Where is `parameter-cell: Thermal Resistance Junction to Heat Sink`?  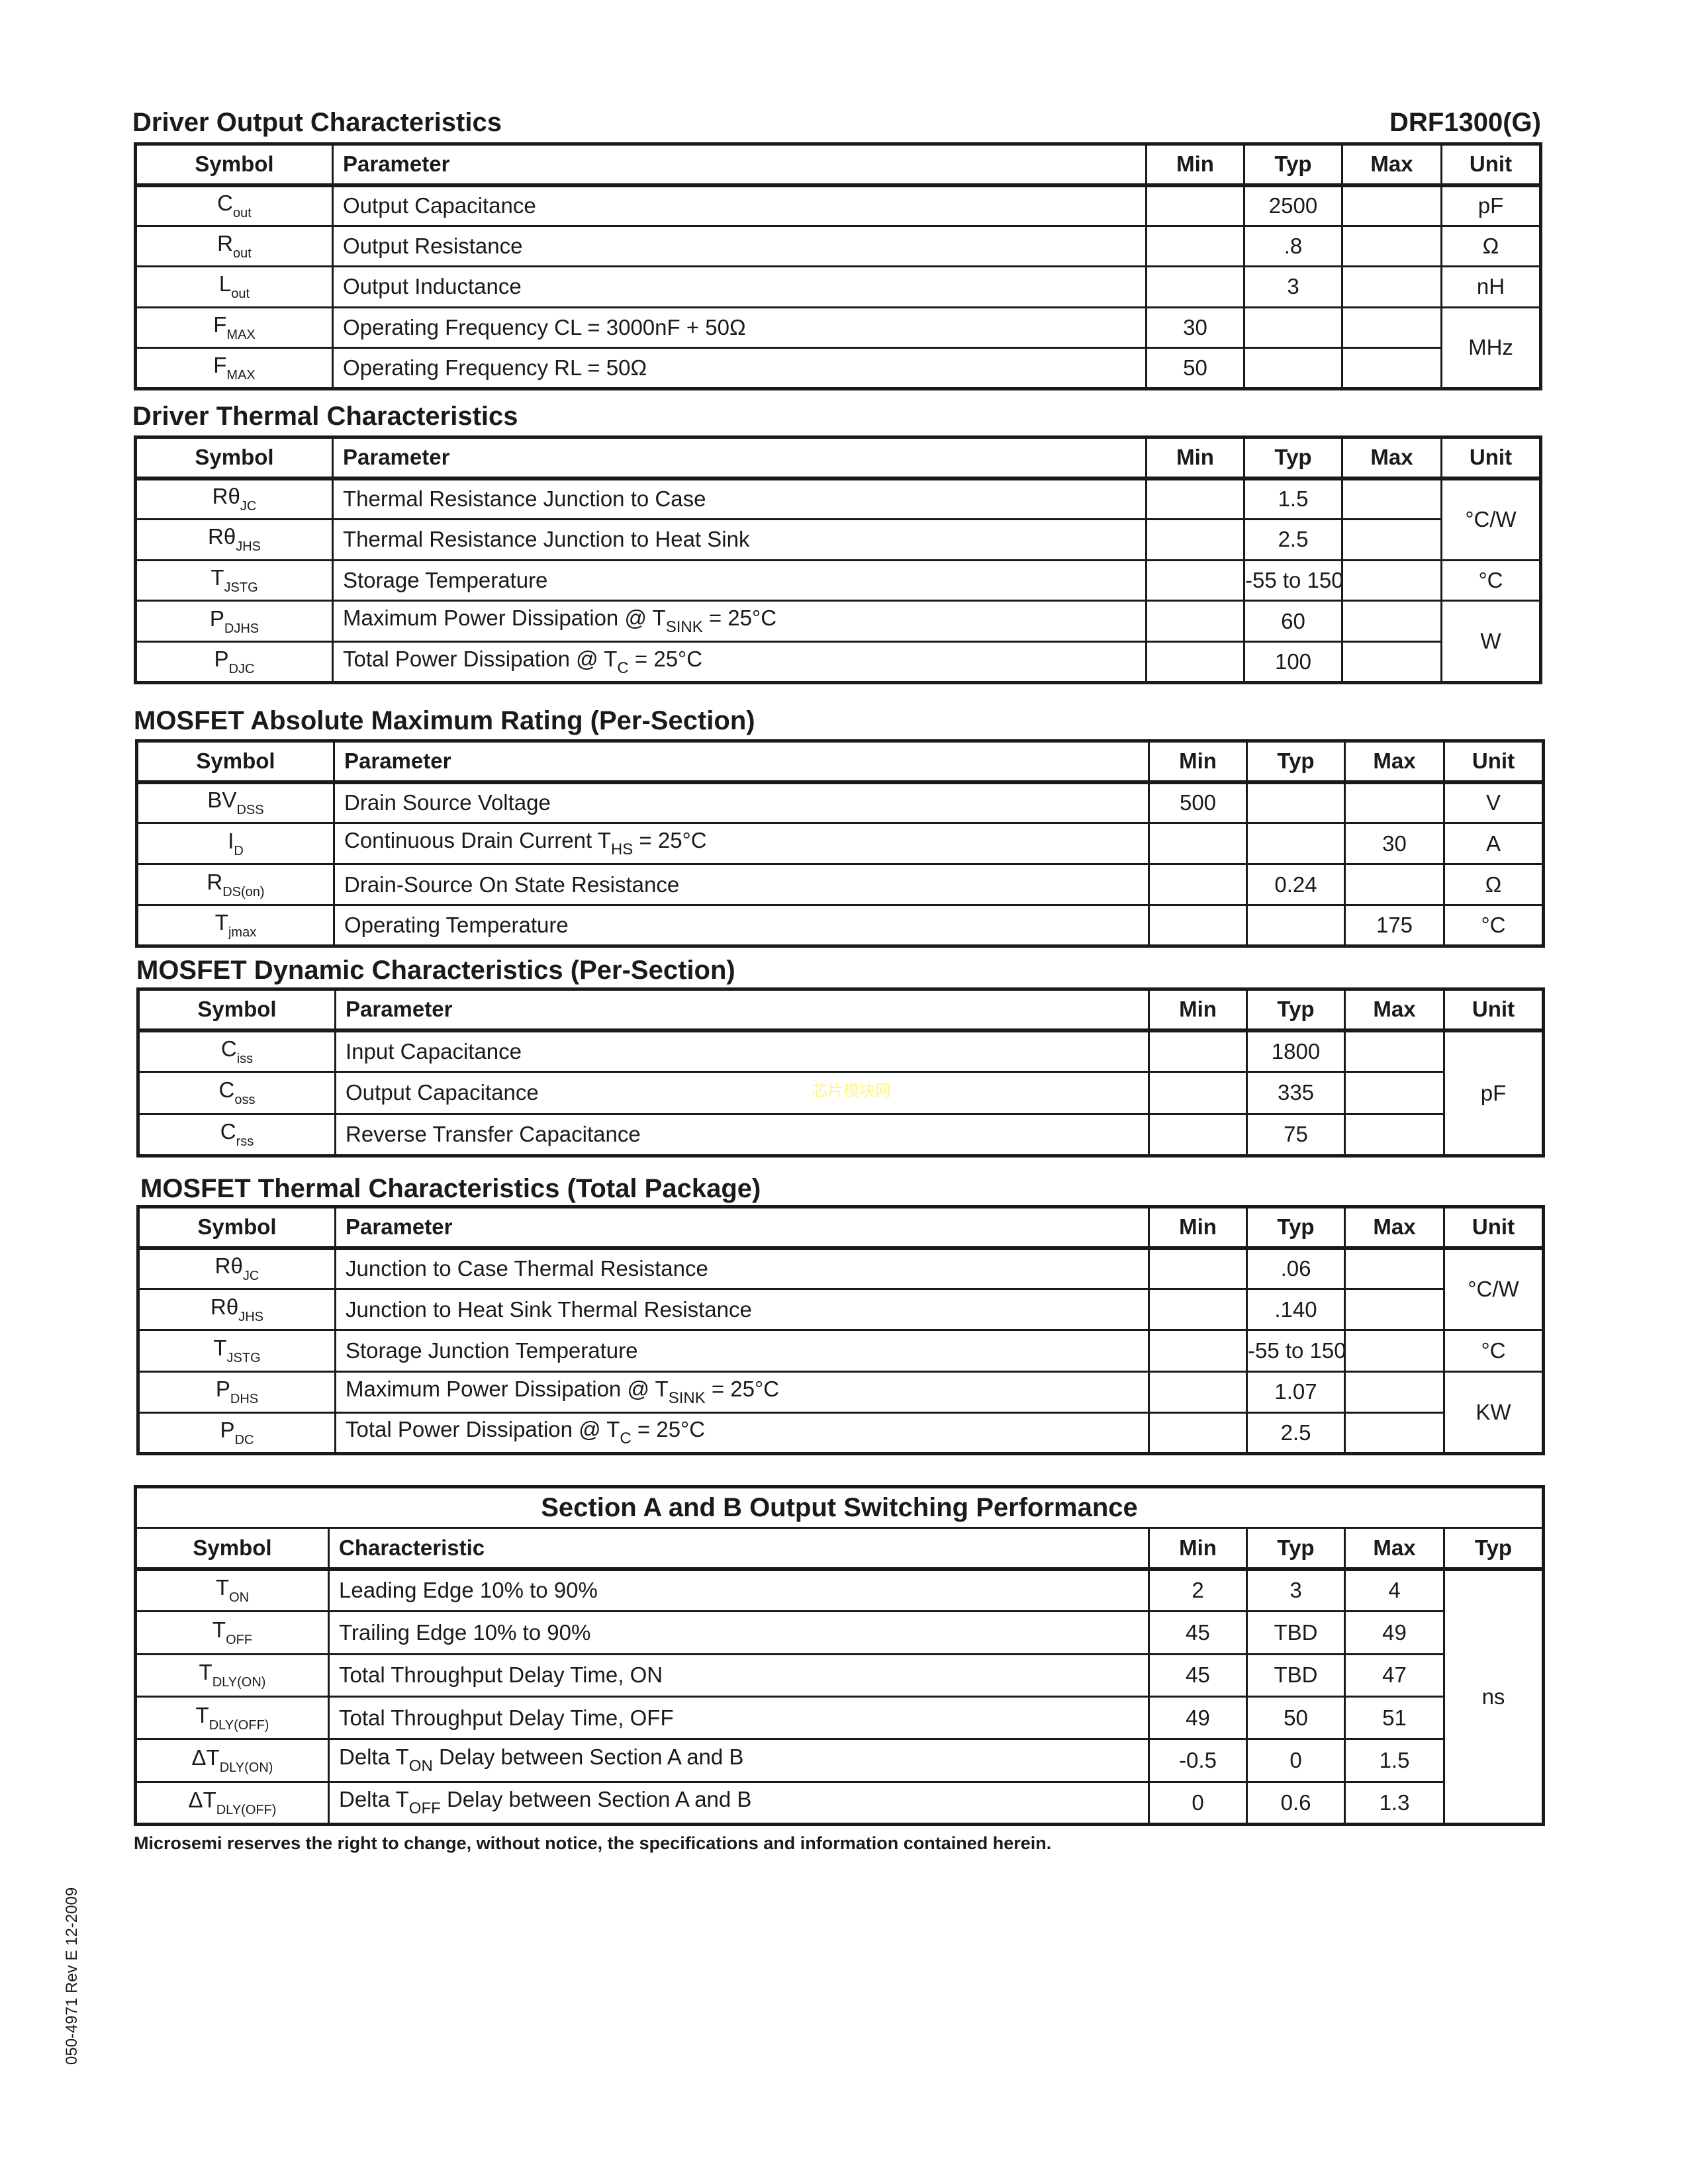 parameter-cell: Thermal Resistance Junction to Heat Sink is located at coordinates (739, 539).